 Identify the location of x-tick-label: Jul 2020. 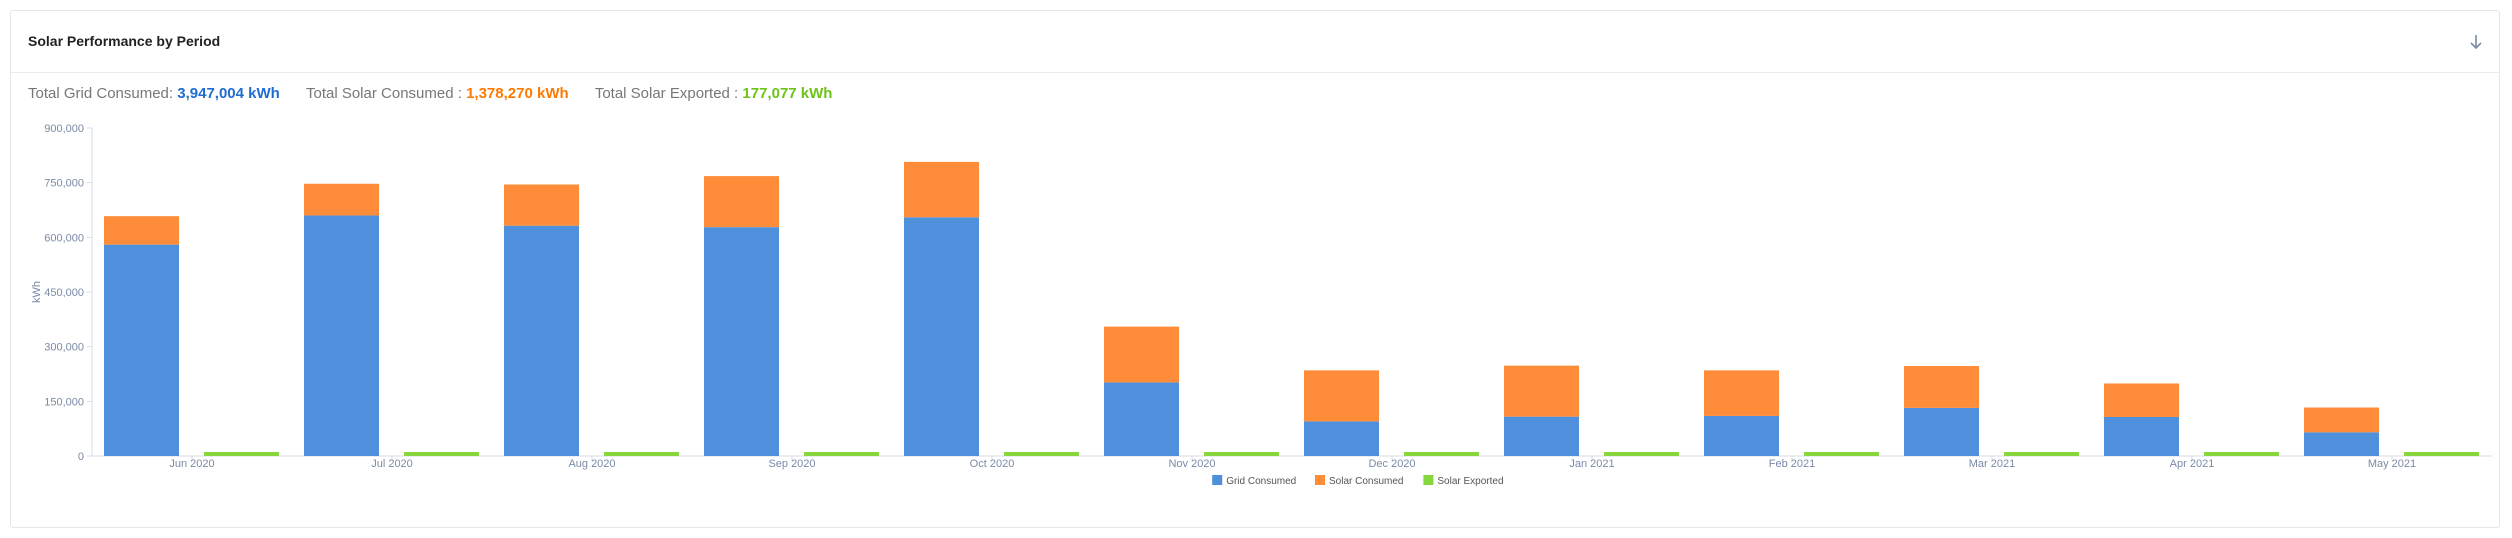
(392, 464).